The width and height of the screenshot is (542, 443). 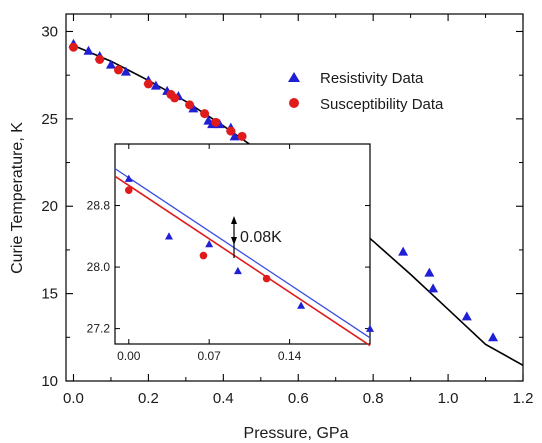 I want to click on x-axis-title: Pressure, GPa, so click(x=296, y=433).